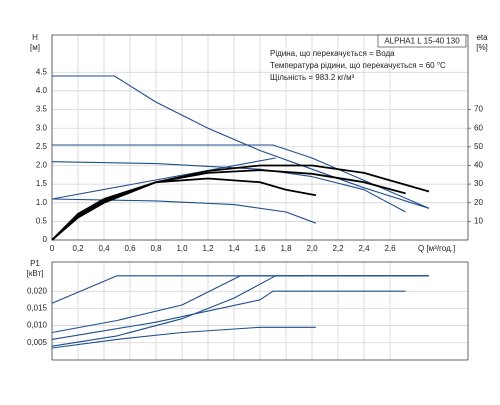 Image resolution: width=500 pixels, height=405 pixels. I want to click on y2-axis-label: eta, so click(482, 37).